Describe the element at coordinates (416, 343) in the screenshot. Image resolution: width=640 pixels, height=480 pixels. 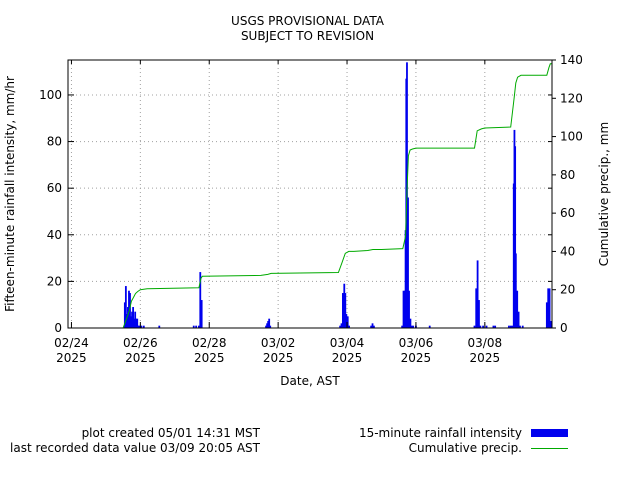
I see `x-tick-label-date: 03/06` at that location.